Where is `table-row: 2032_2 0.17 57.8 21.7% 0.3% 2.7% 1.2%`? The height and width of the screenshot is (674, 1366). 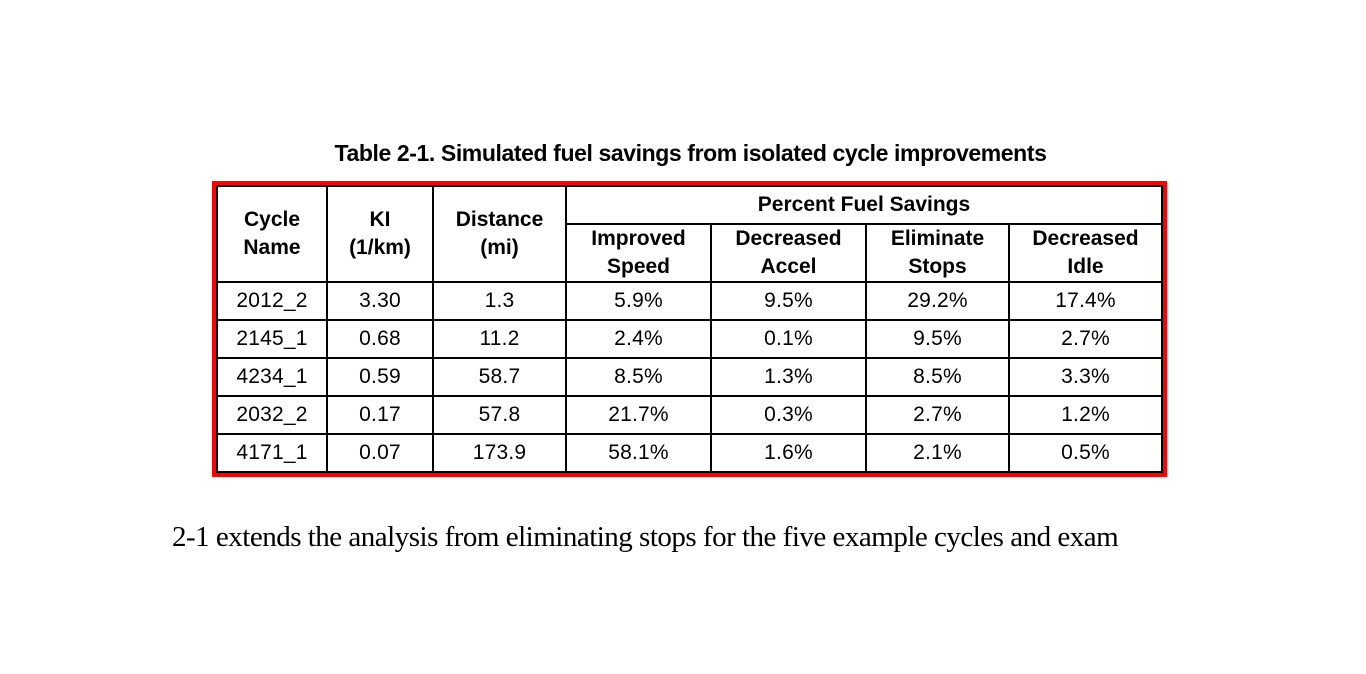
table-row: 2032_2 0.17 57.8 21.7% 0.3% 2.7% 1.2% is located at coordinates (689, 415).